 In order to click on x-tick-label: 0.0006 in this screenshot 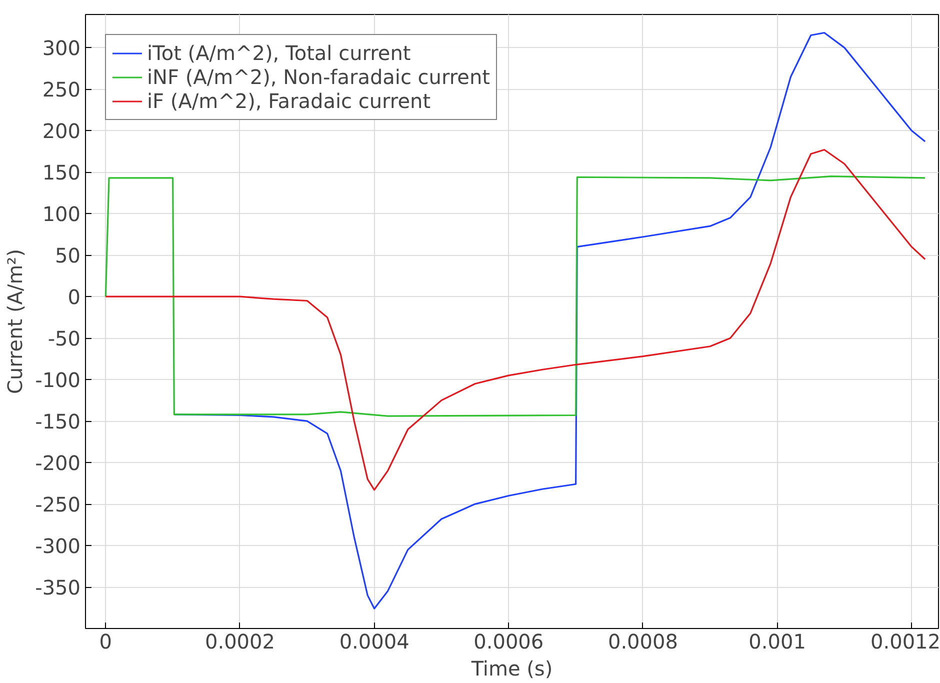, I will do `click(509, 642)`.